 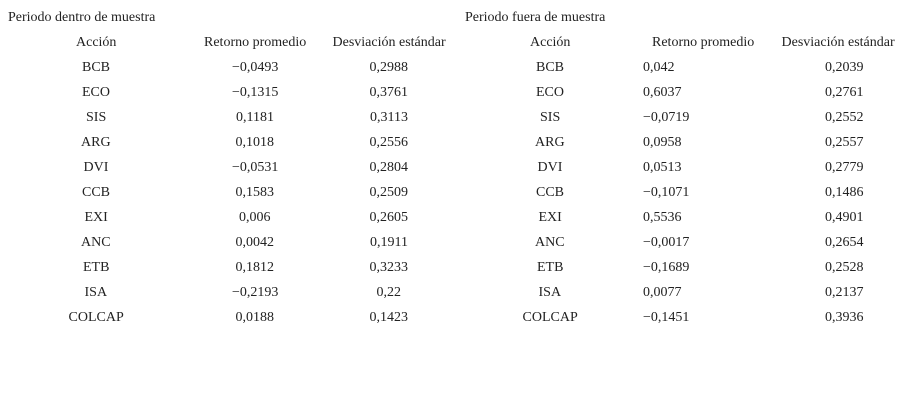 I want to click on cell: 0,2654, so click(x=844, y=242).